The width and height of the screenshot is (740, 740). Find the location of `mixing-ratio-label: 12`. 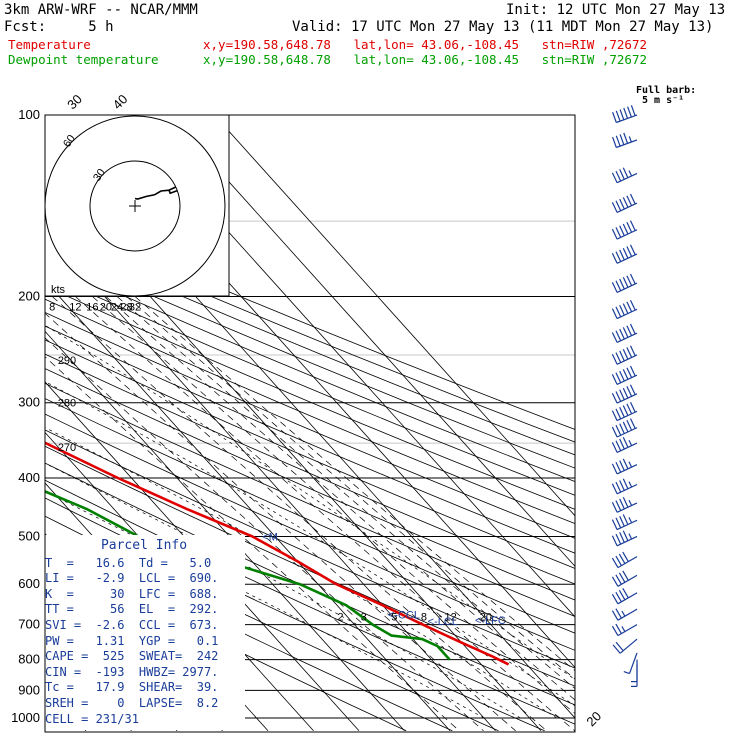

mixing-ratio-label: 12 is located at coordinates (75, 308).